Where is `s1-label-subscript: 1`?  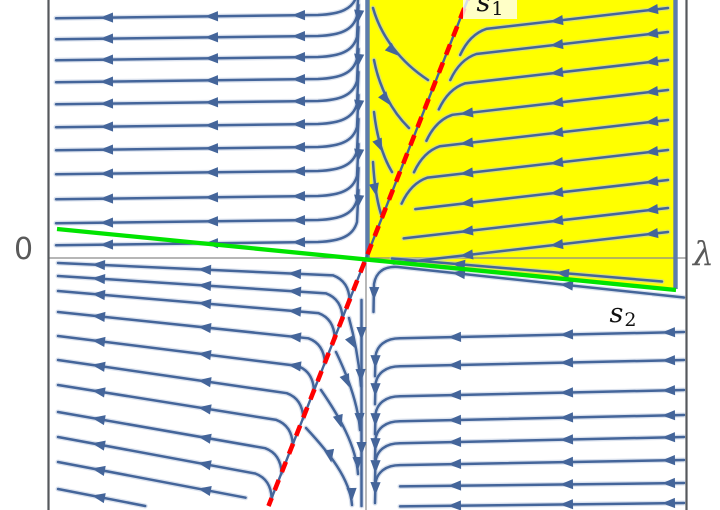
s1-label-subscript: 1 is located at coordinates (497, 10).